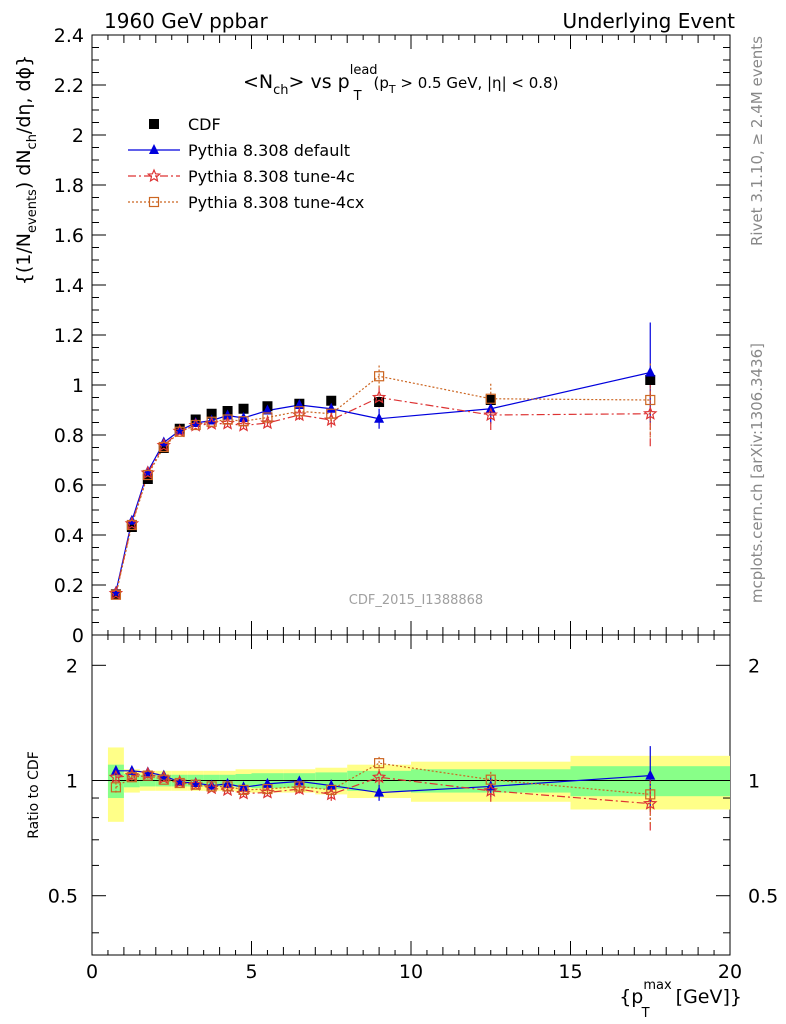 The width and height of the screenshot is (786, 1024). What do you see at coordinates (269, 150) in the screenshot?
I see `legend-label: Pythia 8.308 default` at bounding box center [269, 150].